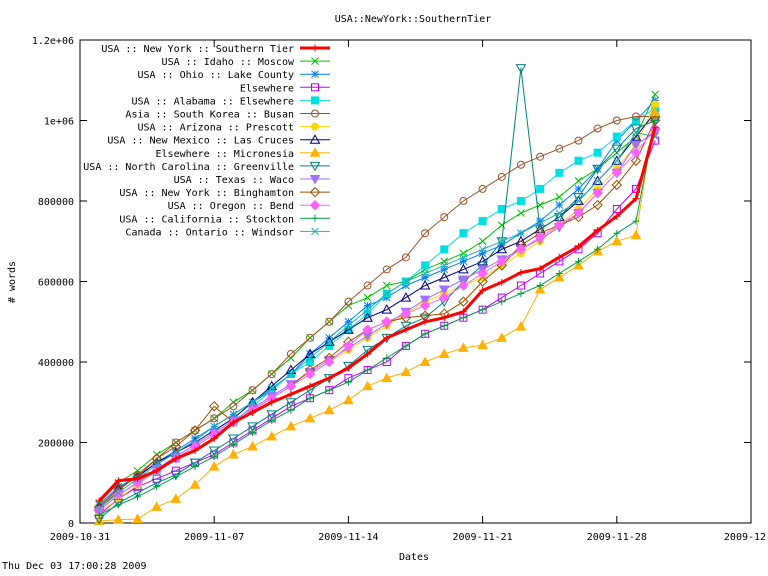 Image resolution: width=768 pixels, height=576 pixels. What do you see at coordinates (228, 62) in the screenshot?
I see `legend-label: USA :: Idaho :: Moscow` at bounding box center [228, 62].